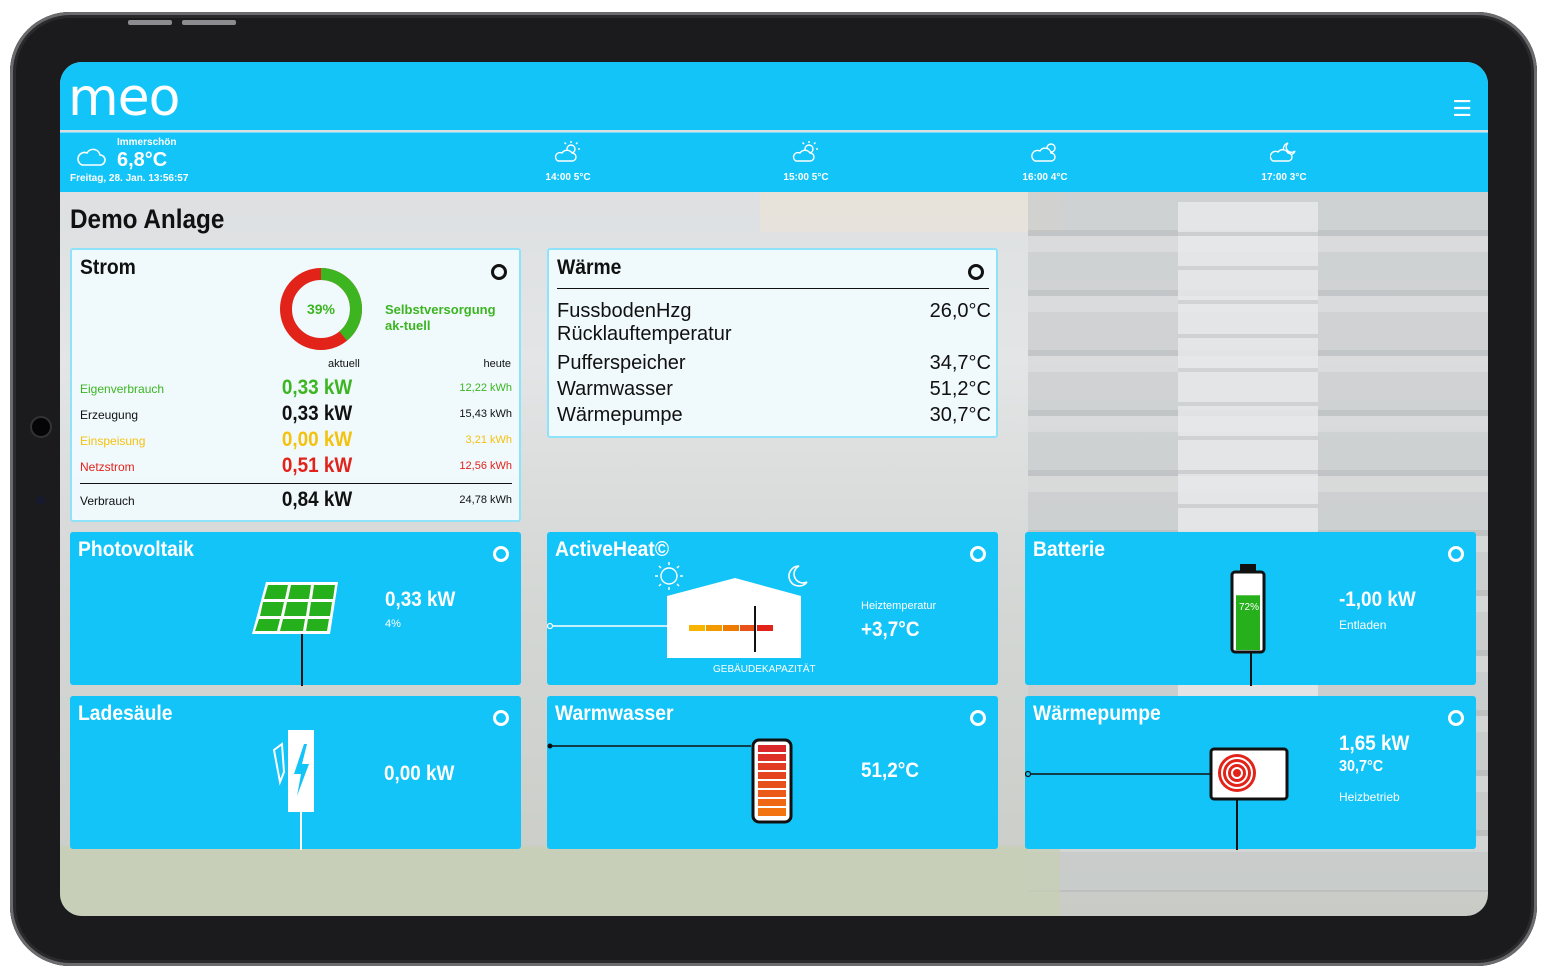 The height and width of the screenshot is (980, 1547). Describe the element at coordinates (1462, 108) in the screenshot. I see `hamburger-icon: ☰` at that location.